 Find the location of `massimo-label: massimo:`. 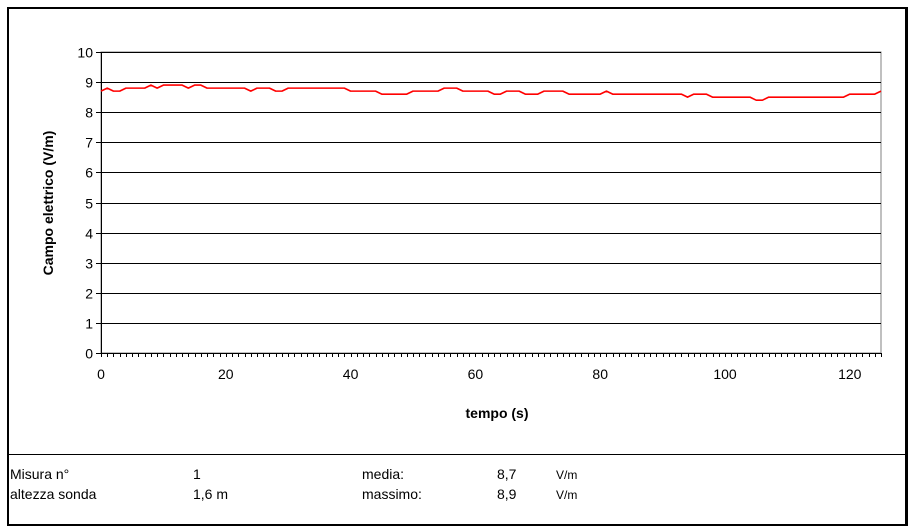

massimo-label: massimo: is located at coordinates (392, 494).